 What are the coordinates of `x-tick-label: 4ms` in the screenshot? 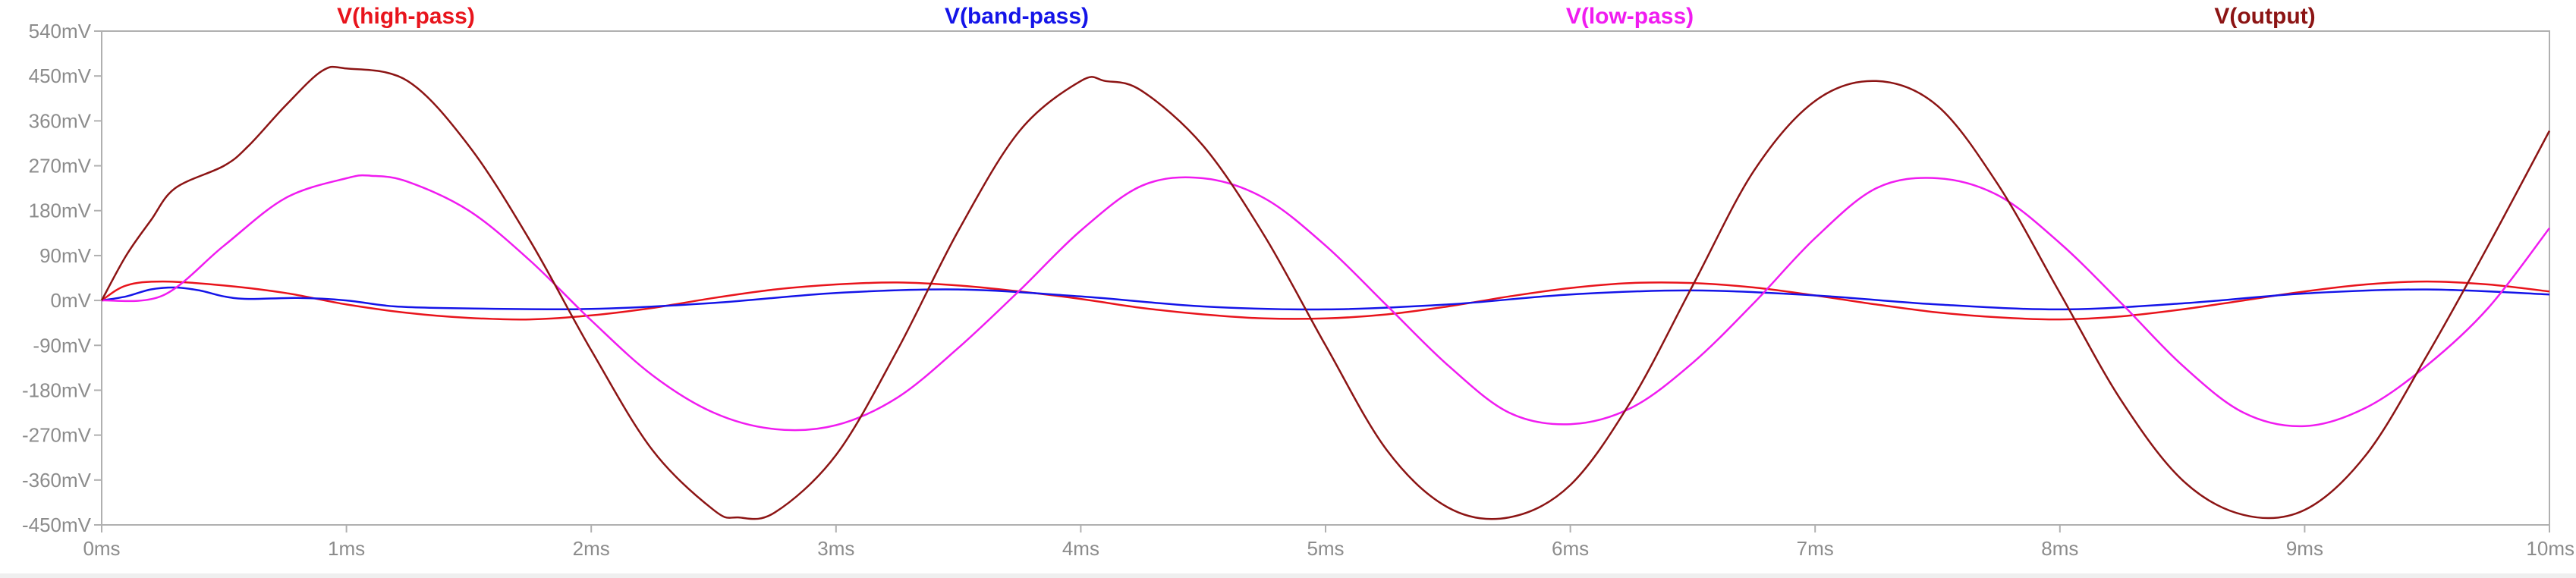 It's located at (1080, 548).